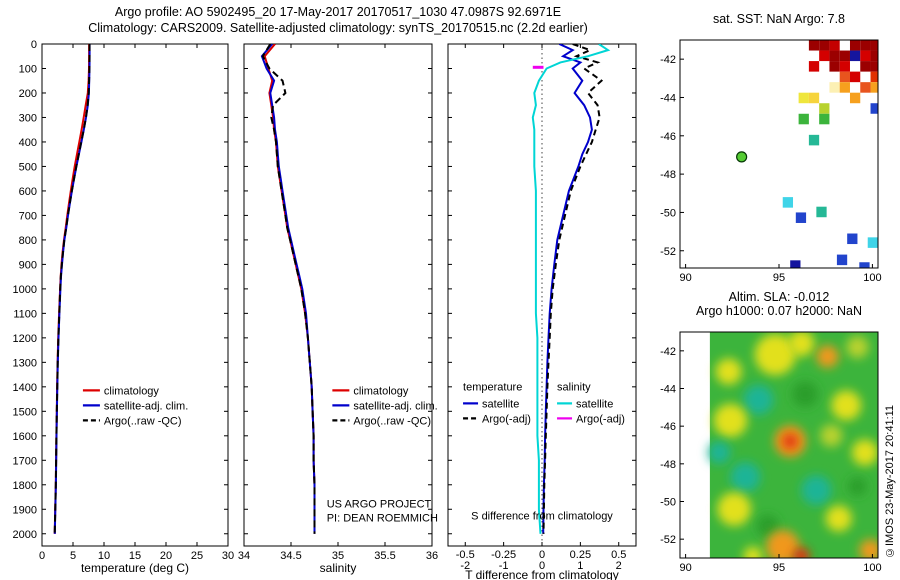  I want to click on tick-label: 1100, so click(25, 314).